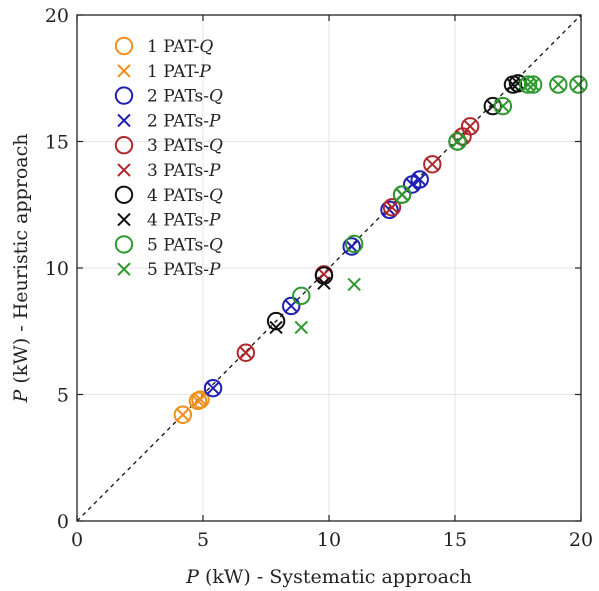  I want to click on series-1-pat-p, so click(192, 407).